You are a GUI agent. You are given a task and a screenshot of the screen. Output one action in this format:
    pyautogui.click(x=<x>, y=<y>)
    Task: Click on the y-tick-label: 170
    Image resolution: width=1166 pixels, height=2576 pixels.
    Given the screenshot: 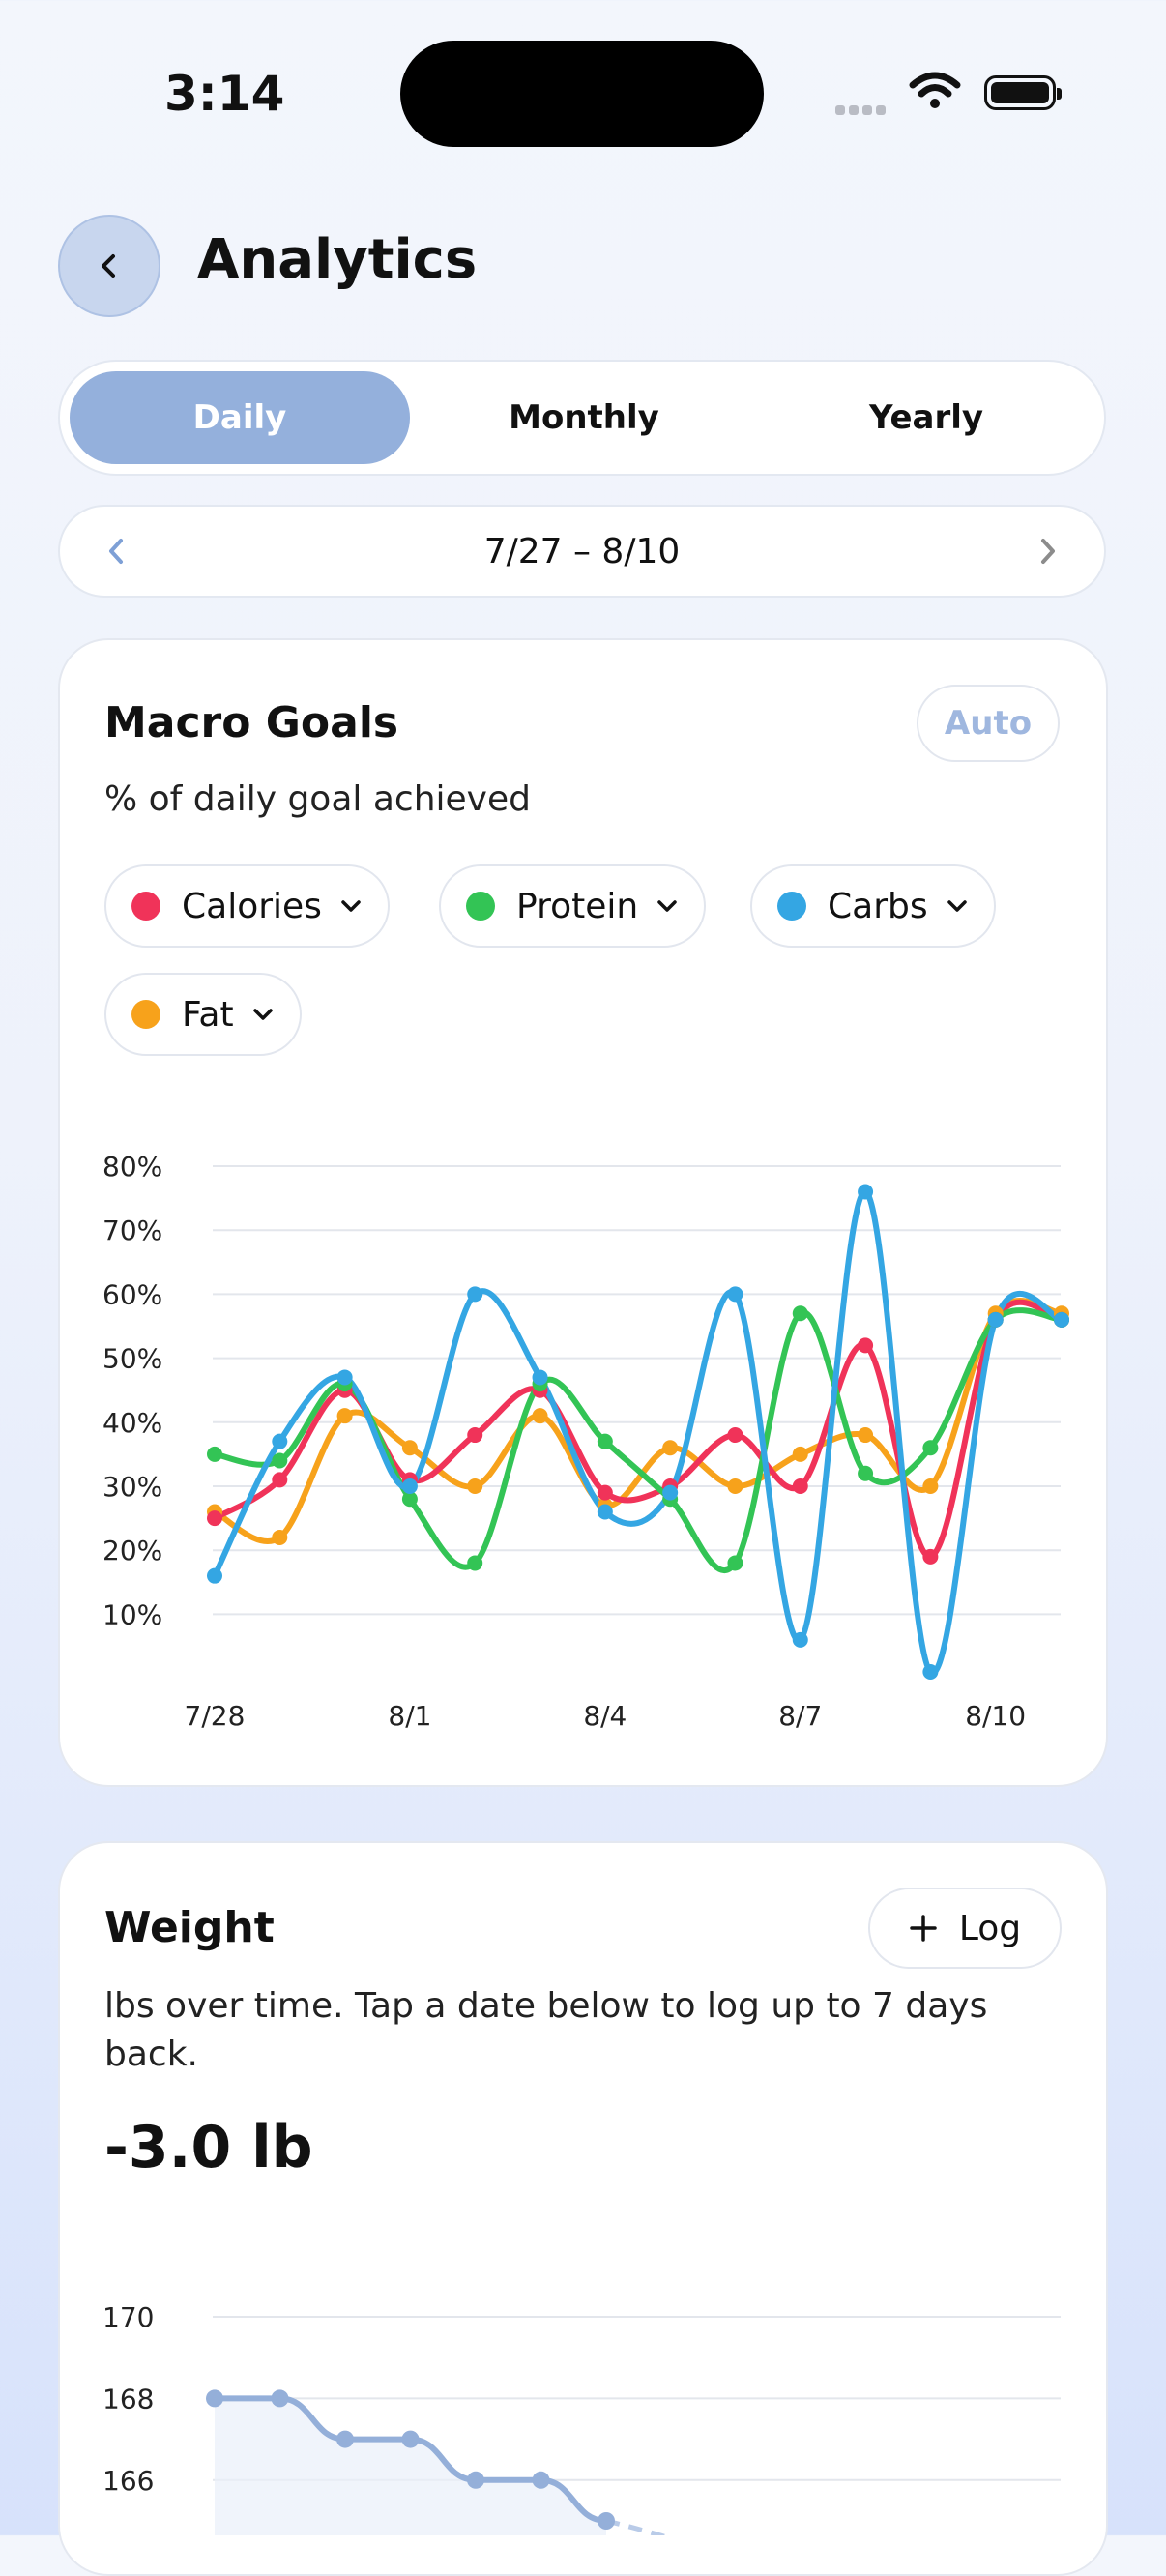 What is the action you would take?
    pyautogui.click(x=128, y=2317)
    